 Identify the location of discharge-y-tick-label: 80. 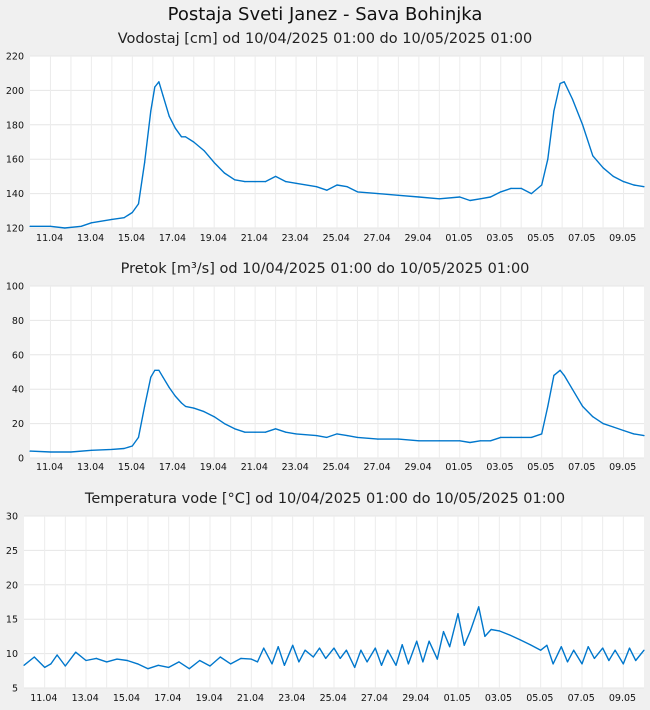
(18, 321).